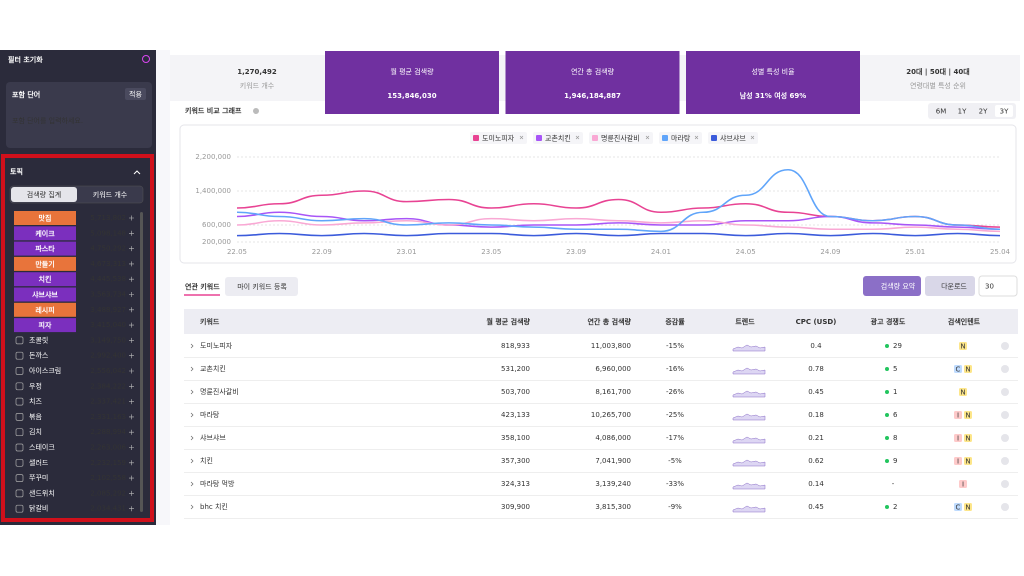 The width and height of the screenshot is (1024, 576). I want to click on banner-title: 월 평균 검색량, so click(412, 71).